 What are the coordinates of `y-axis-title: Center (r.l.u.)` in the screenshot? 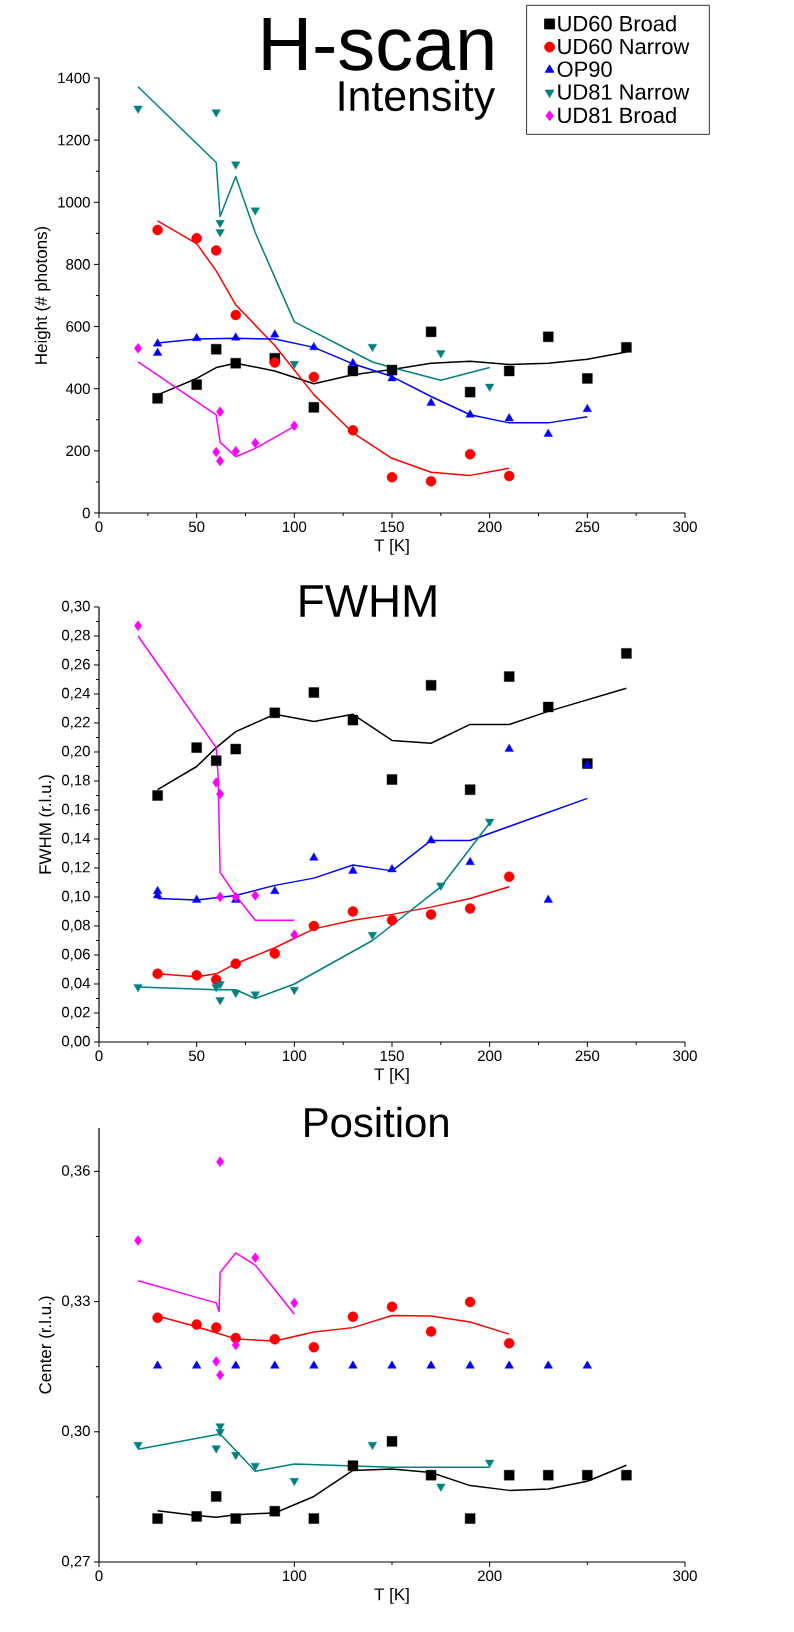 It's located at (46, 1345).